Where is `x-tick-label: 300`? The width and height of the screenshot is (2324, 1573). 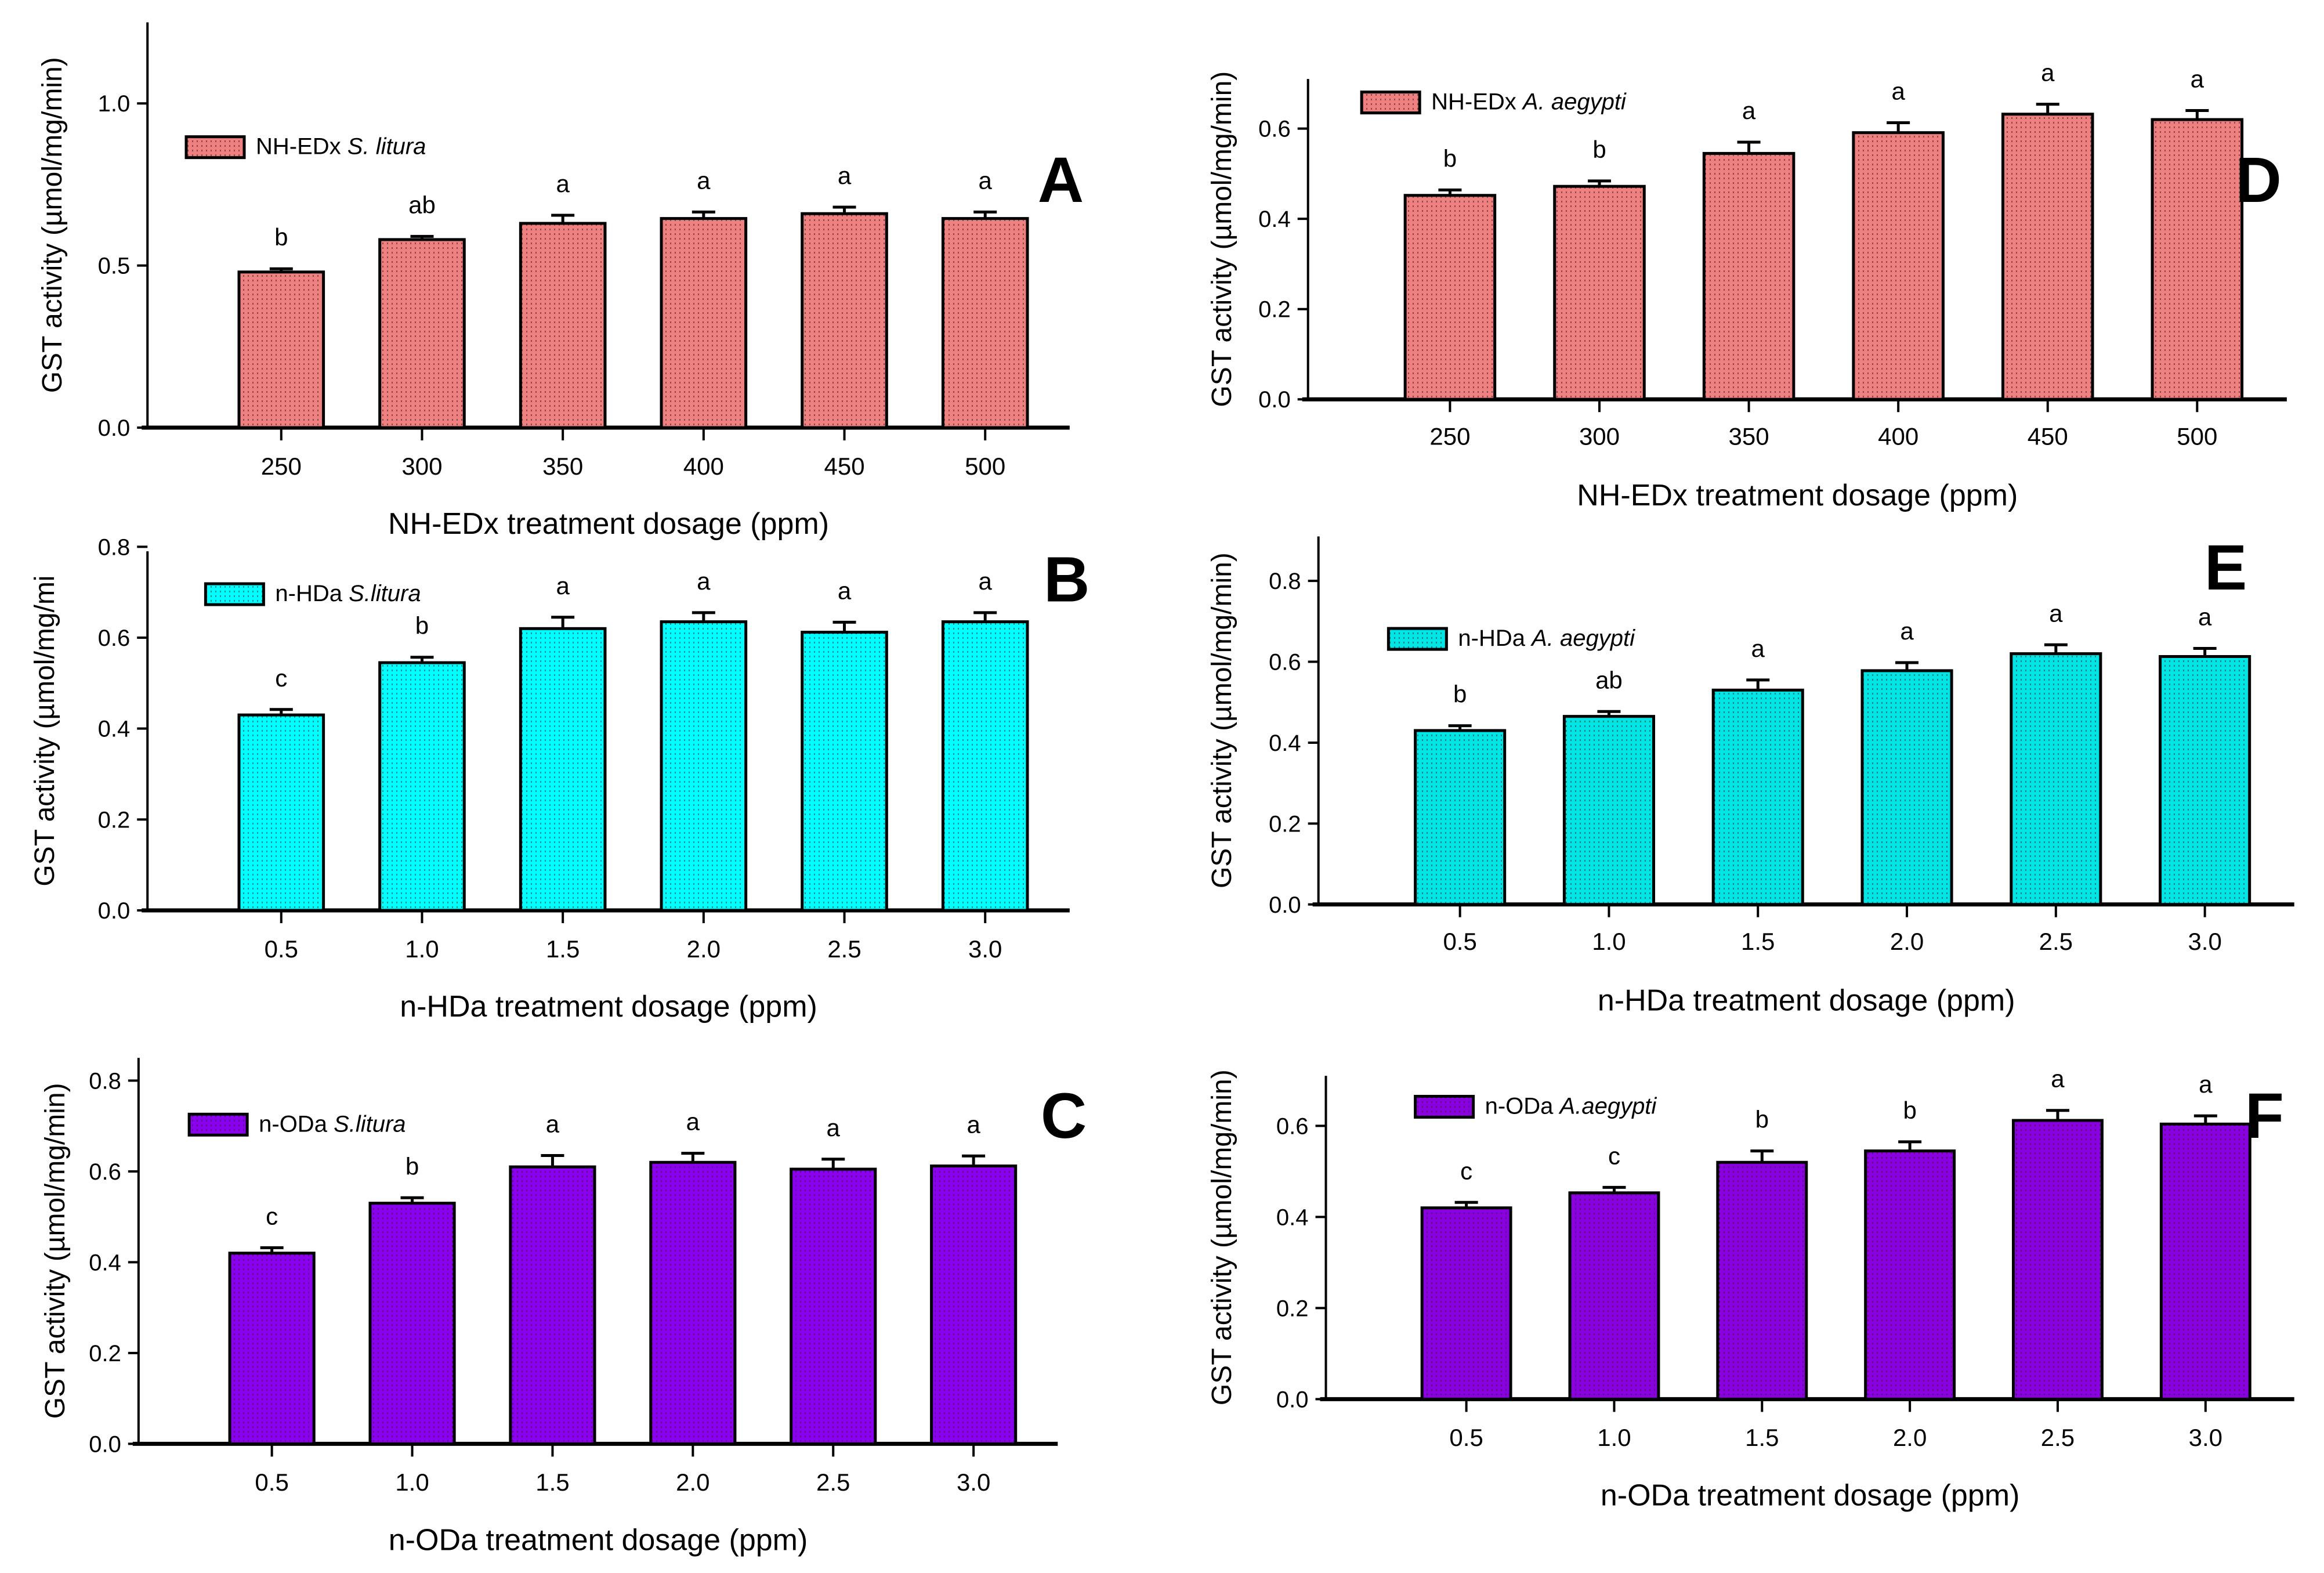 x-tick-label: 300 is located at coordinates (421, 466).